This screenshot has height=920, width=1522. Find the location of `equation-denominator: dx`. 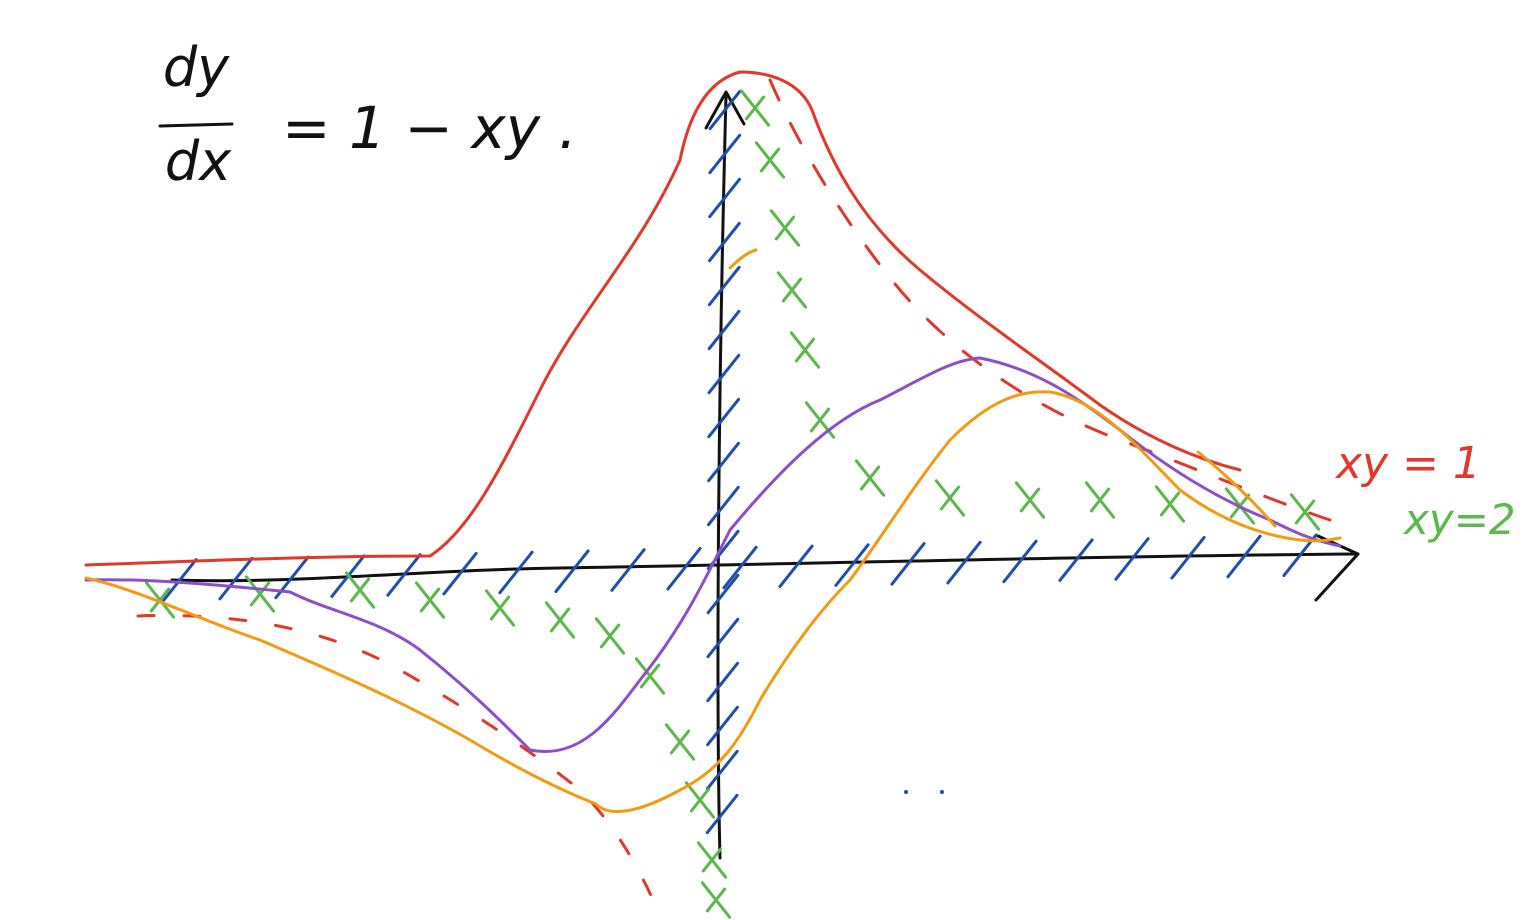

equation-denominator: dx is located at coordinates (198, 161).